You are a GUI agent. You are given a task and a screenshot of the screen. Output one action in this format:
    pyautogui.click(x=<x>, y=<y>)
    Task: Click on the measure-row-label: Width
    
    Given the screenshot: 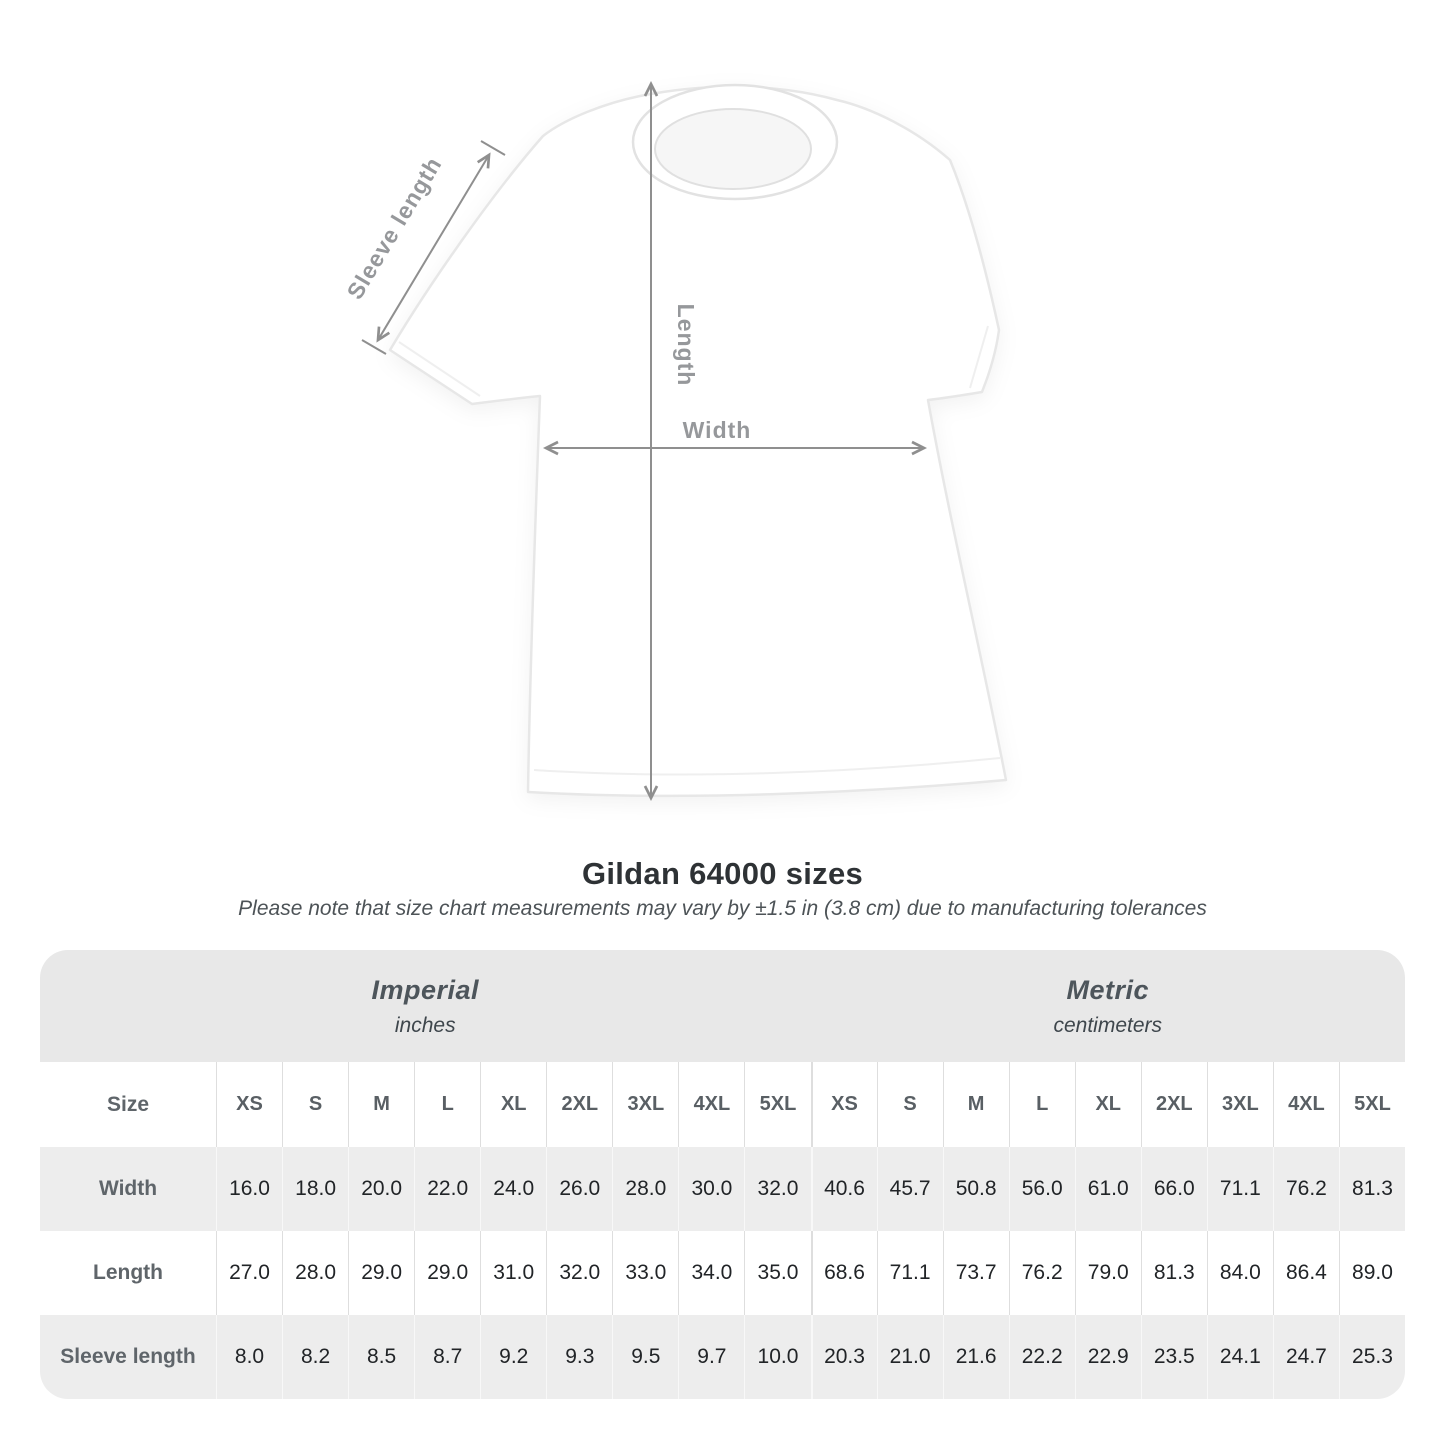 What is the action you would take?
    pyautogui.click(x=128, y=1189)
    